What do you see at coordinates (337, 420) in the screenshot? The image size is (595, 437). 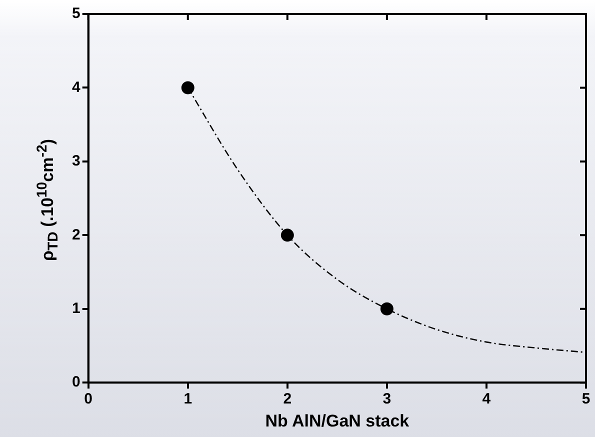 I see `x-axis-title: Nb AlN/GaN stack` at bounding box center [337, 420].